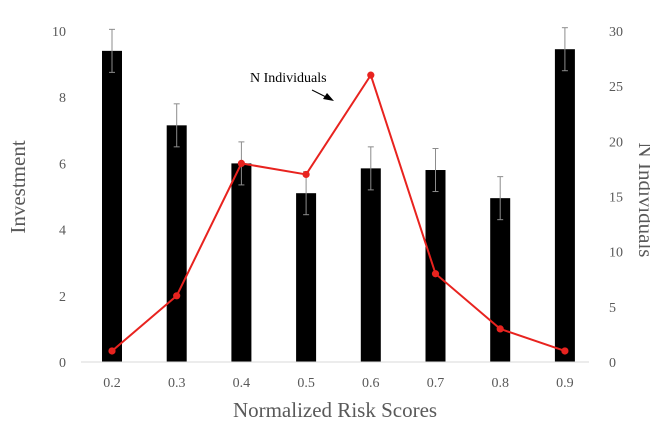 The image size is (650, 423). I want to click on error-bar-0.7, so click(435, 170).